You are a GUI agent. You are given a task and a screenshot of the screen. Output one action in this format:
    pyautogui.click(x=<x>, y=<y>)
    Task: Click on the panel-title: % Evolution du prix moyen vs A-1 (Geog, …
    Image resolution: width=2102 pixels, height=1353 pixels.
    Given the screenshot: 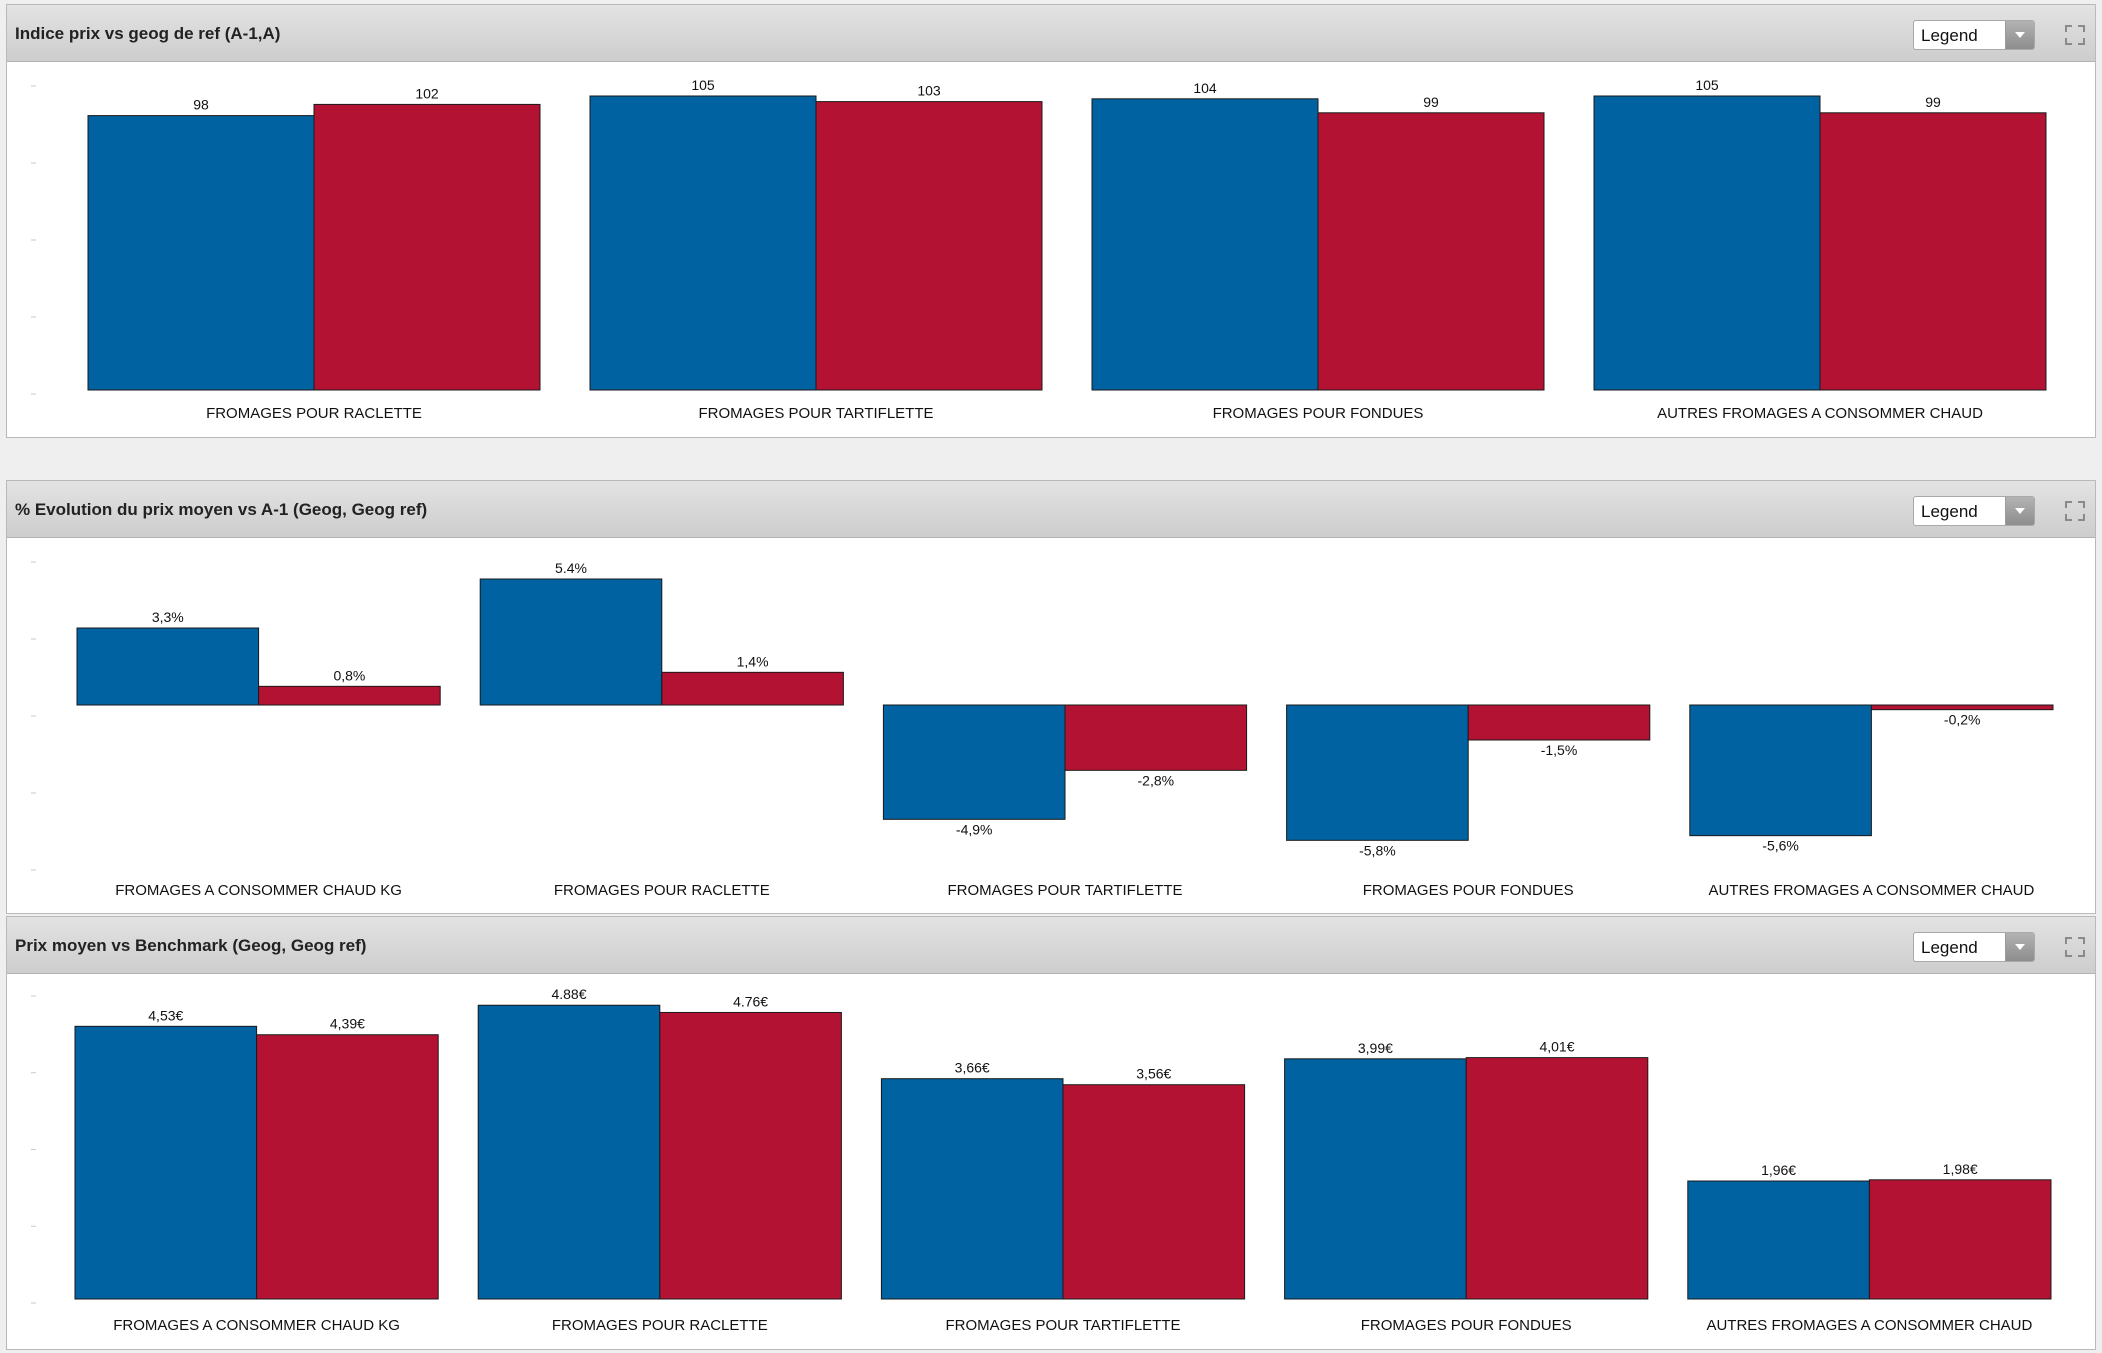 What is the action you would take?
    pyautogui.click(x=221, y=509)
    